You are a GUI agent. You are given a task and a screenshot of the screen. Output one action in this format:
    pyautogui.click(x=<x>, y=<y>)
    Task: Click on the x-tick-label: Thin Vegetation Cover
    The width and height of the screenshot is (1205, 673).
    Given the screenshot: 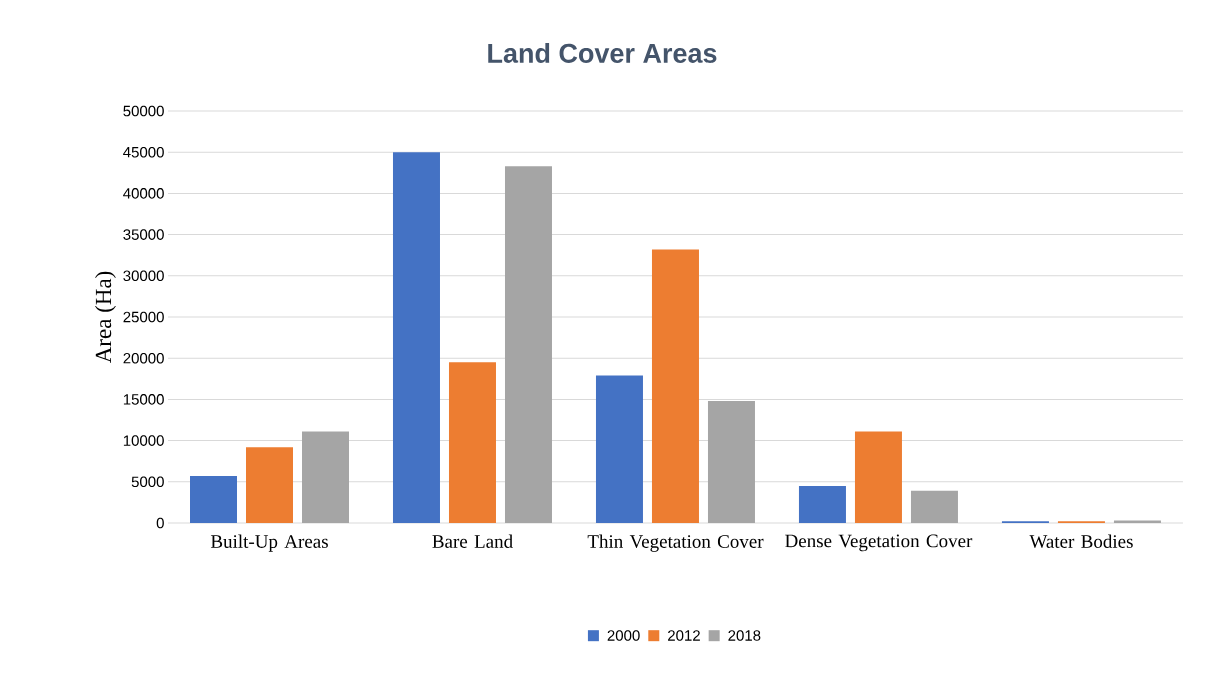 What is the action you would take?
    pyautogui.click(x=675, y=543)
    